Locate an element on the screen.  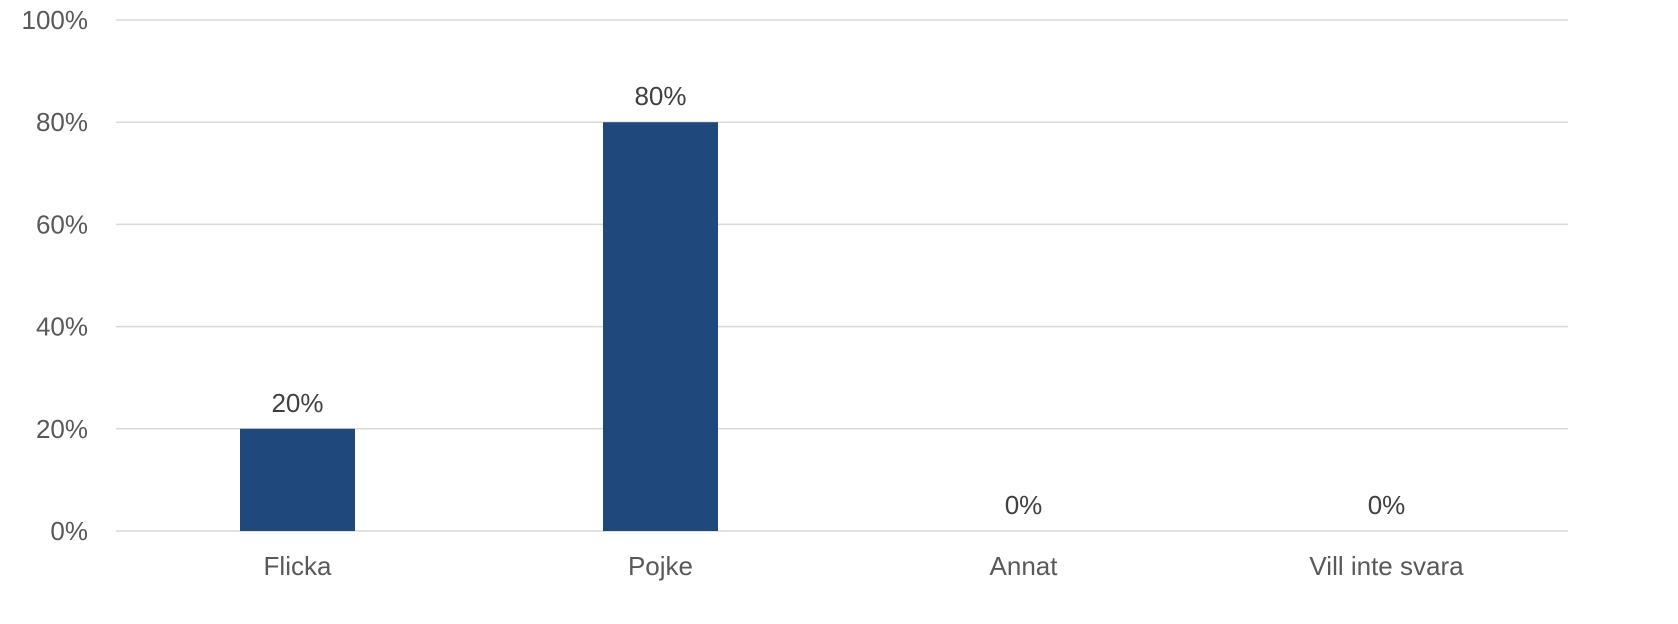
data-label: 80% is located at coordinates (660, 96).